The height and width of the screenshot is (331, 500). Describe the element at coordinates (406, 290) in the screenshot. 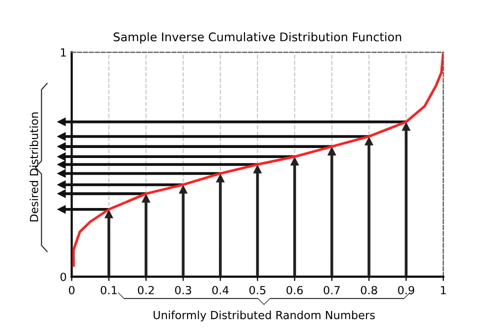

I see `x-tick-label: 0.9` at that location.